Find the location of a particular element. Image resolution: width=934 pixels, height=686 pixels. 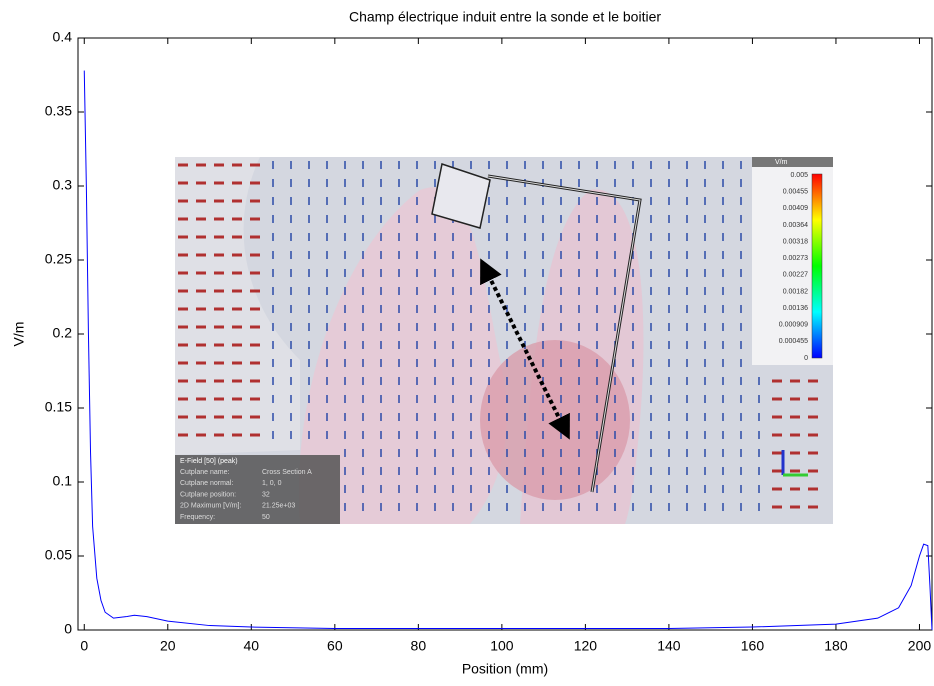

info-value: Cross Section A is located at coordinates (287, 472).